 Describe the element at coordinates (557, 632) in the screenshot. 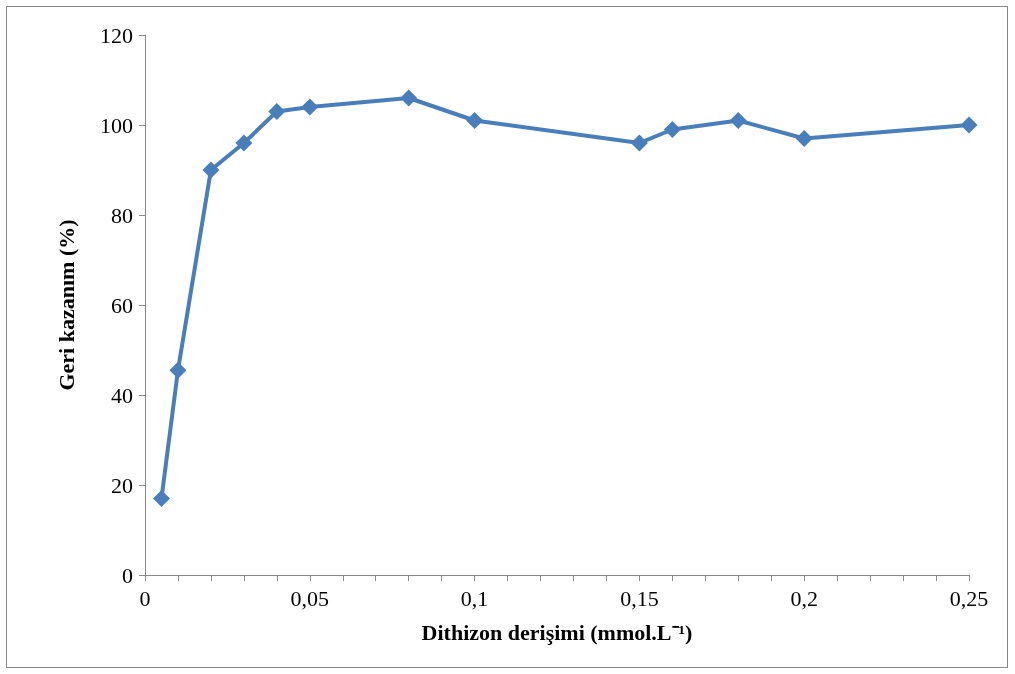

I see `x-axis-title: Dithizon derişimi (mmol.L⁻¹)` at that location.